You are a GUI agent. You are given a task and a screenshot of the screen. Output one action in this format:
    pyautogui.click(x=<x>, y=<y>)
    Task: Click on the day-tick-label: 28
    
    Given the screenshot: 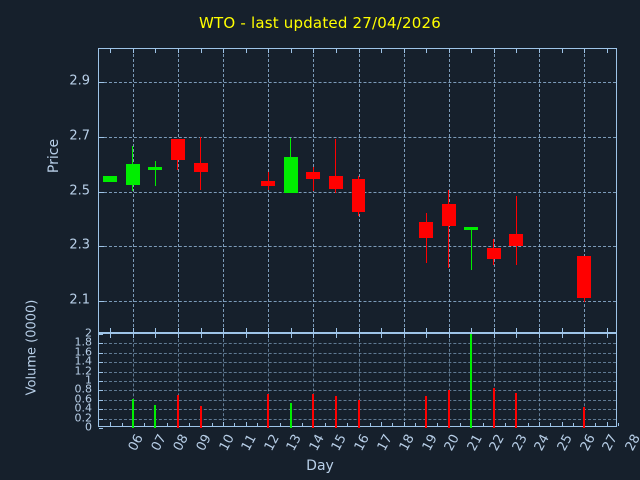 What is the action you would take?
    pyautogui.click(x=631, y=443)
    